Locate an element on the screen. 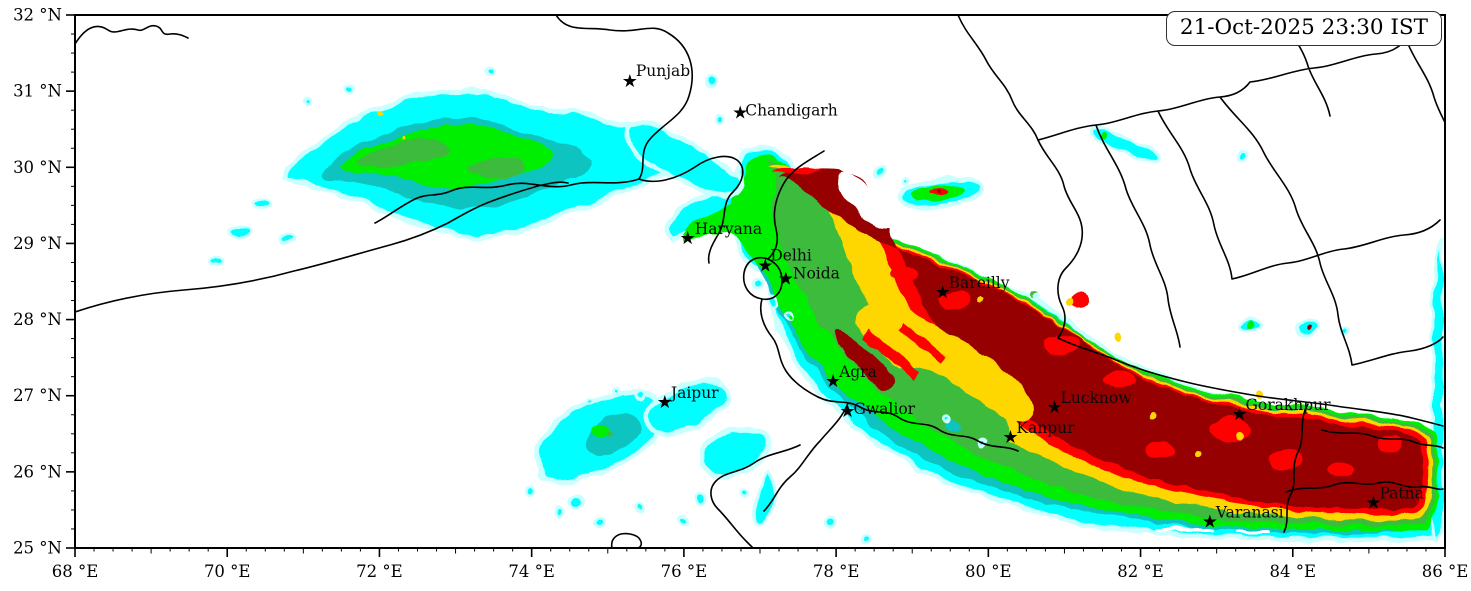 The height and width of the screenshot is (591, 1471). border-punjab-inner is located at coordinates (507, 201).